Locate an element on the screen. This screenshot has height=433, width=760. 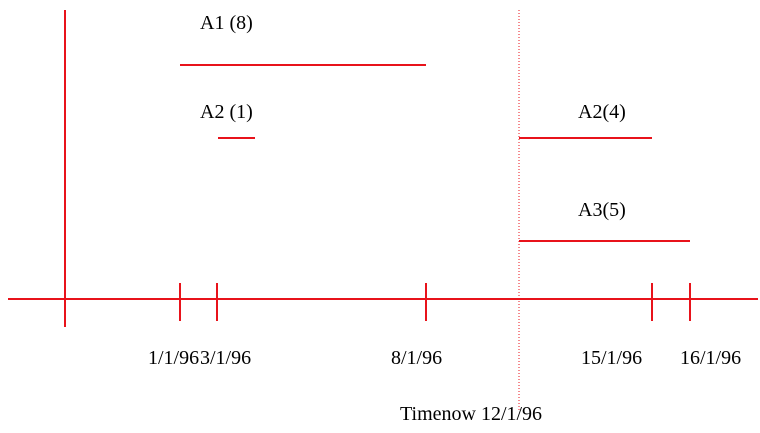
tick-label: 15/1/96 is located at coordinates (611, 358).